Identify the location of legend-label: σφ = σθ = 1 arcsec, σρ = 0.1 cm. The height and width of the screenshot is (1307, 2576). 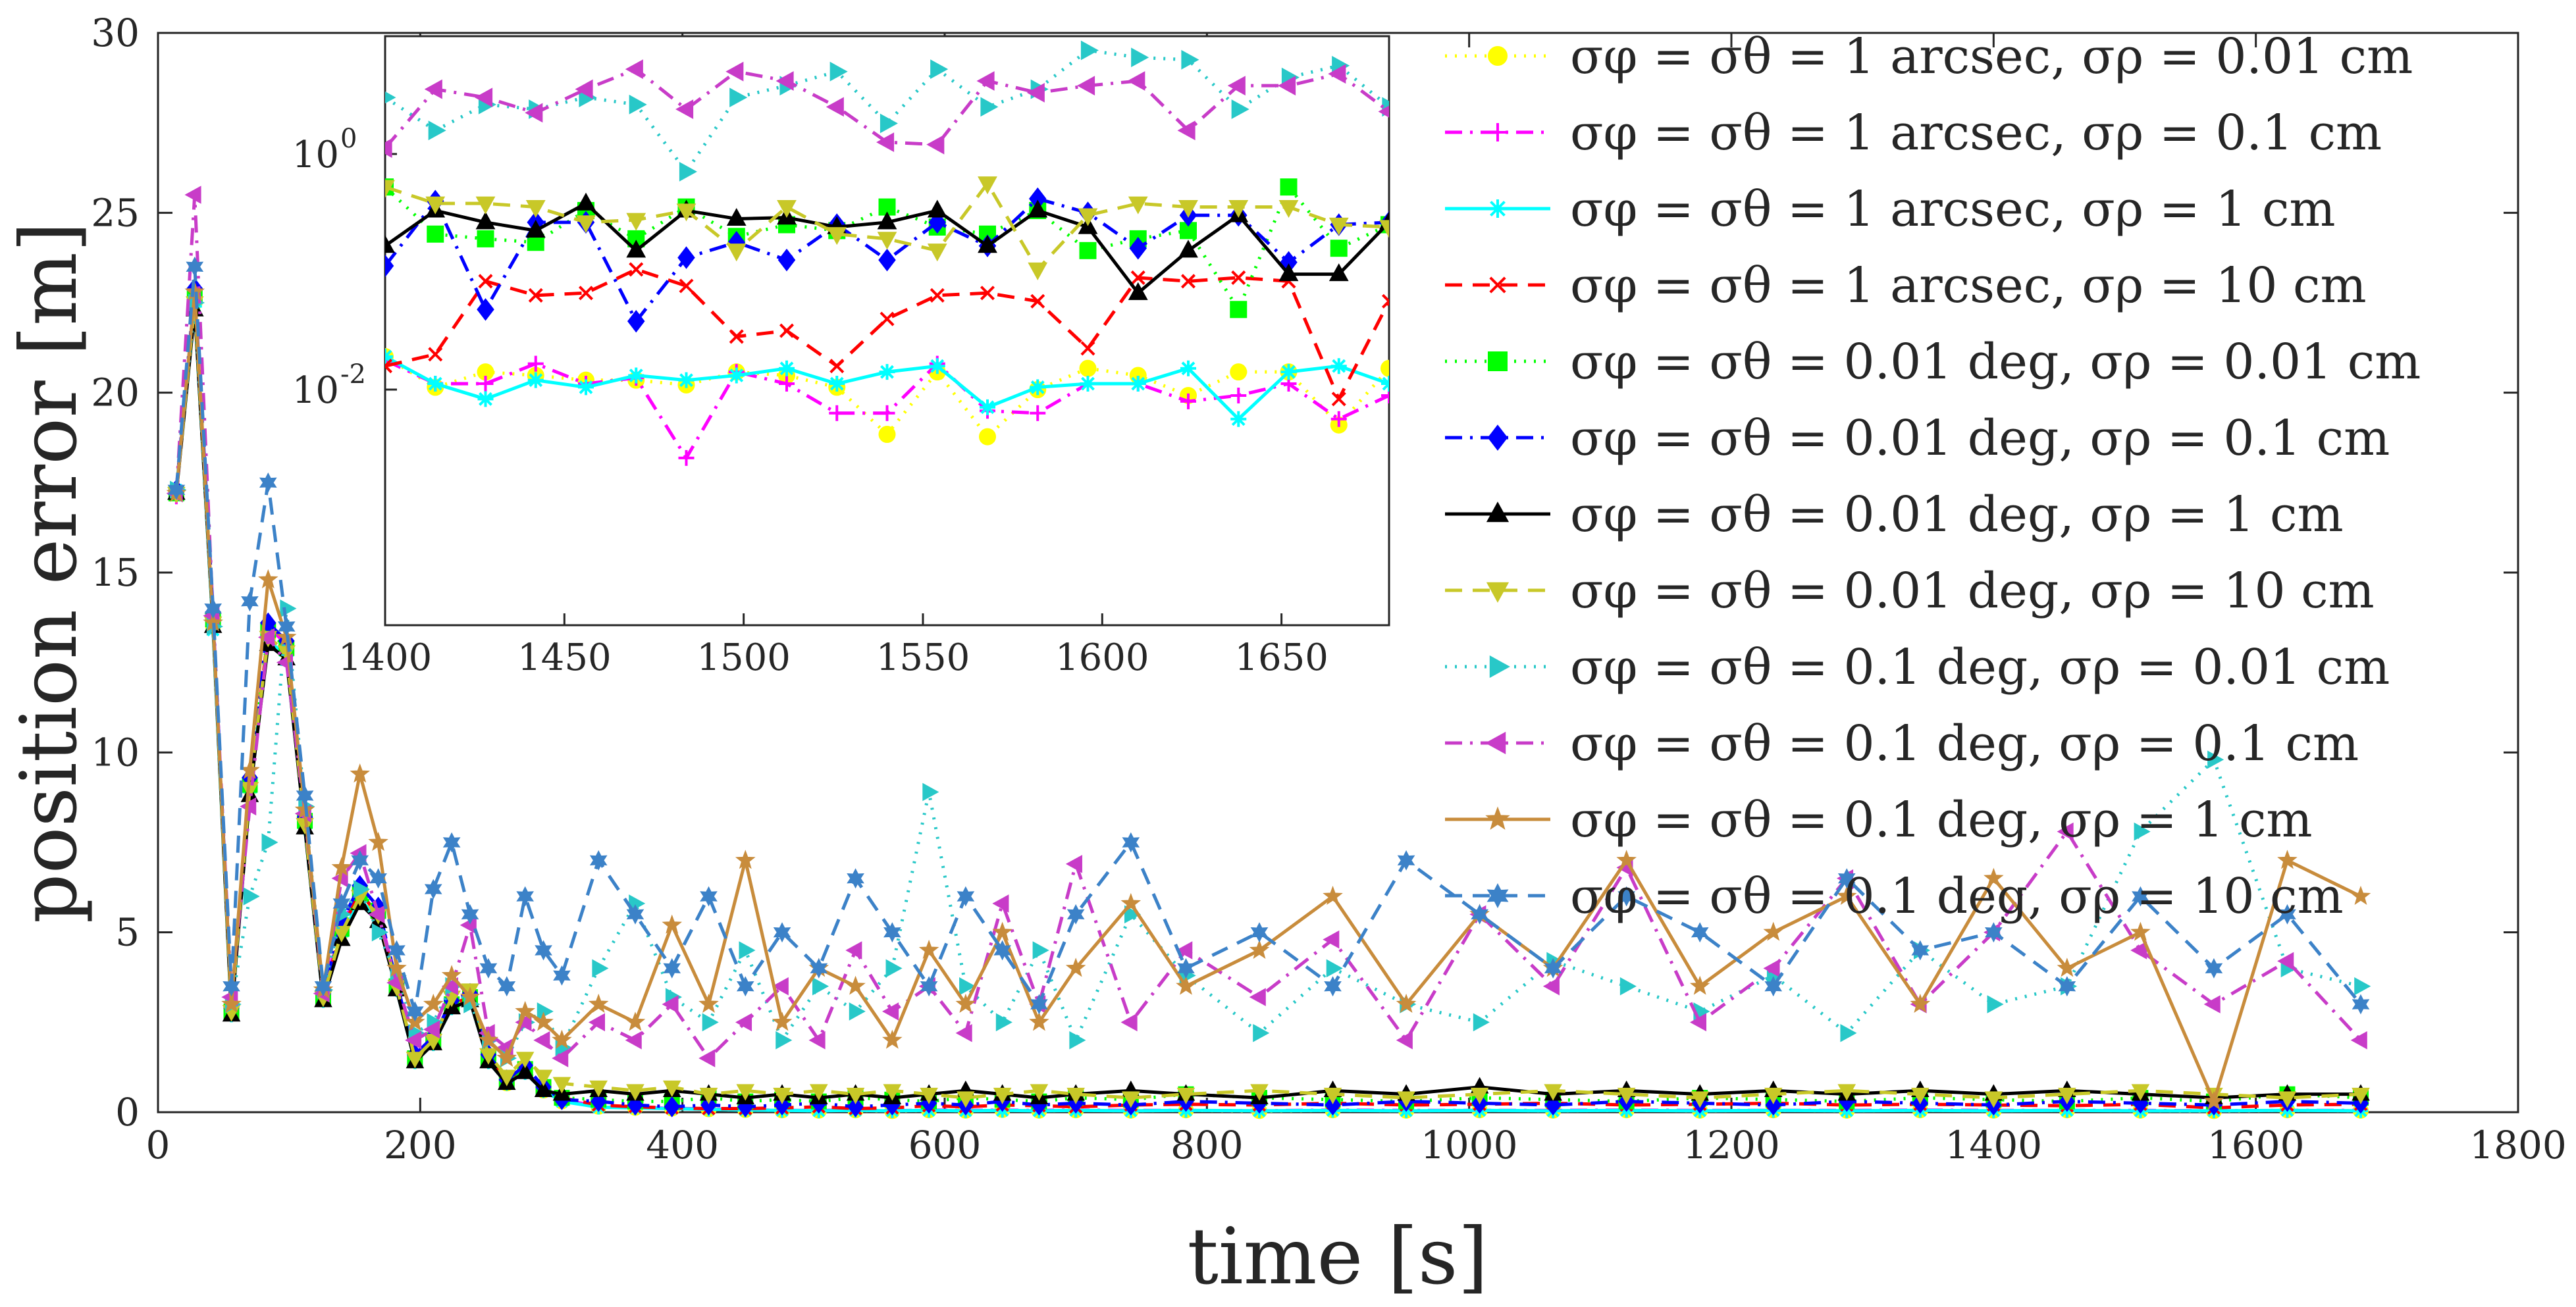
(1976, 133).